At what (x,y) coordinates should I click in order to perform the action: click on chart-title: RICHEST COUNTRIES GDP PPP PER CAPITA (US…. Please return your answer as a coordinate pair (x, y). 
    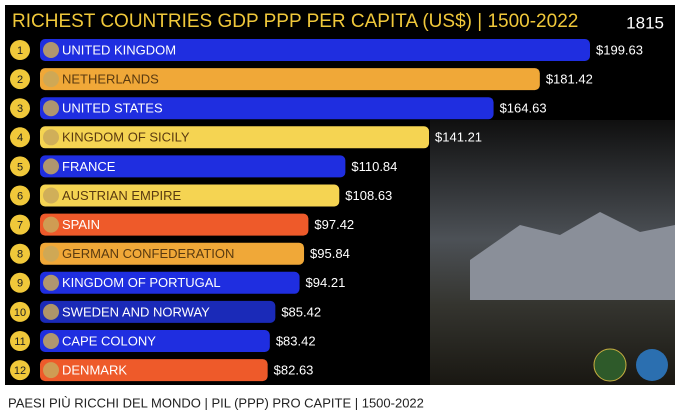
    Looking at the image, I should click on (295, 21).